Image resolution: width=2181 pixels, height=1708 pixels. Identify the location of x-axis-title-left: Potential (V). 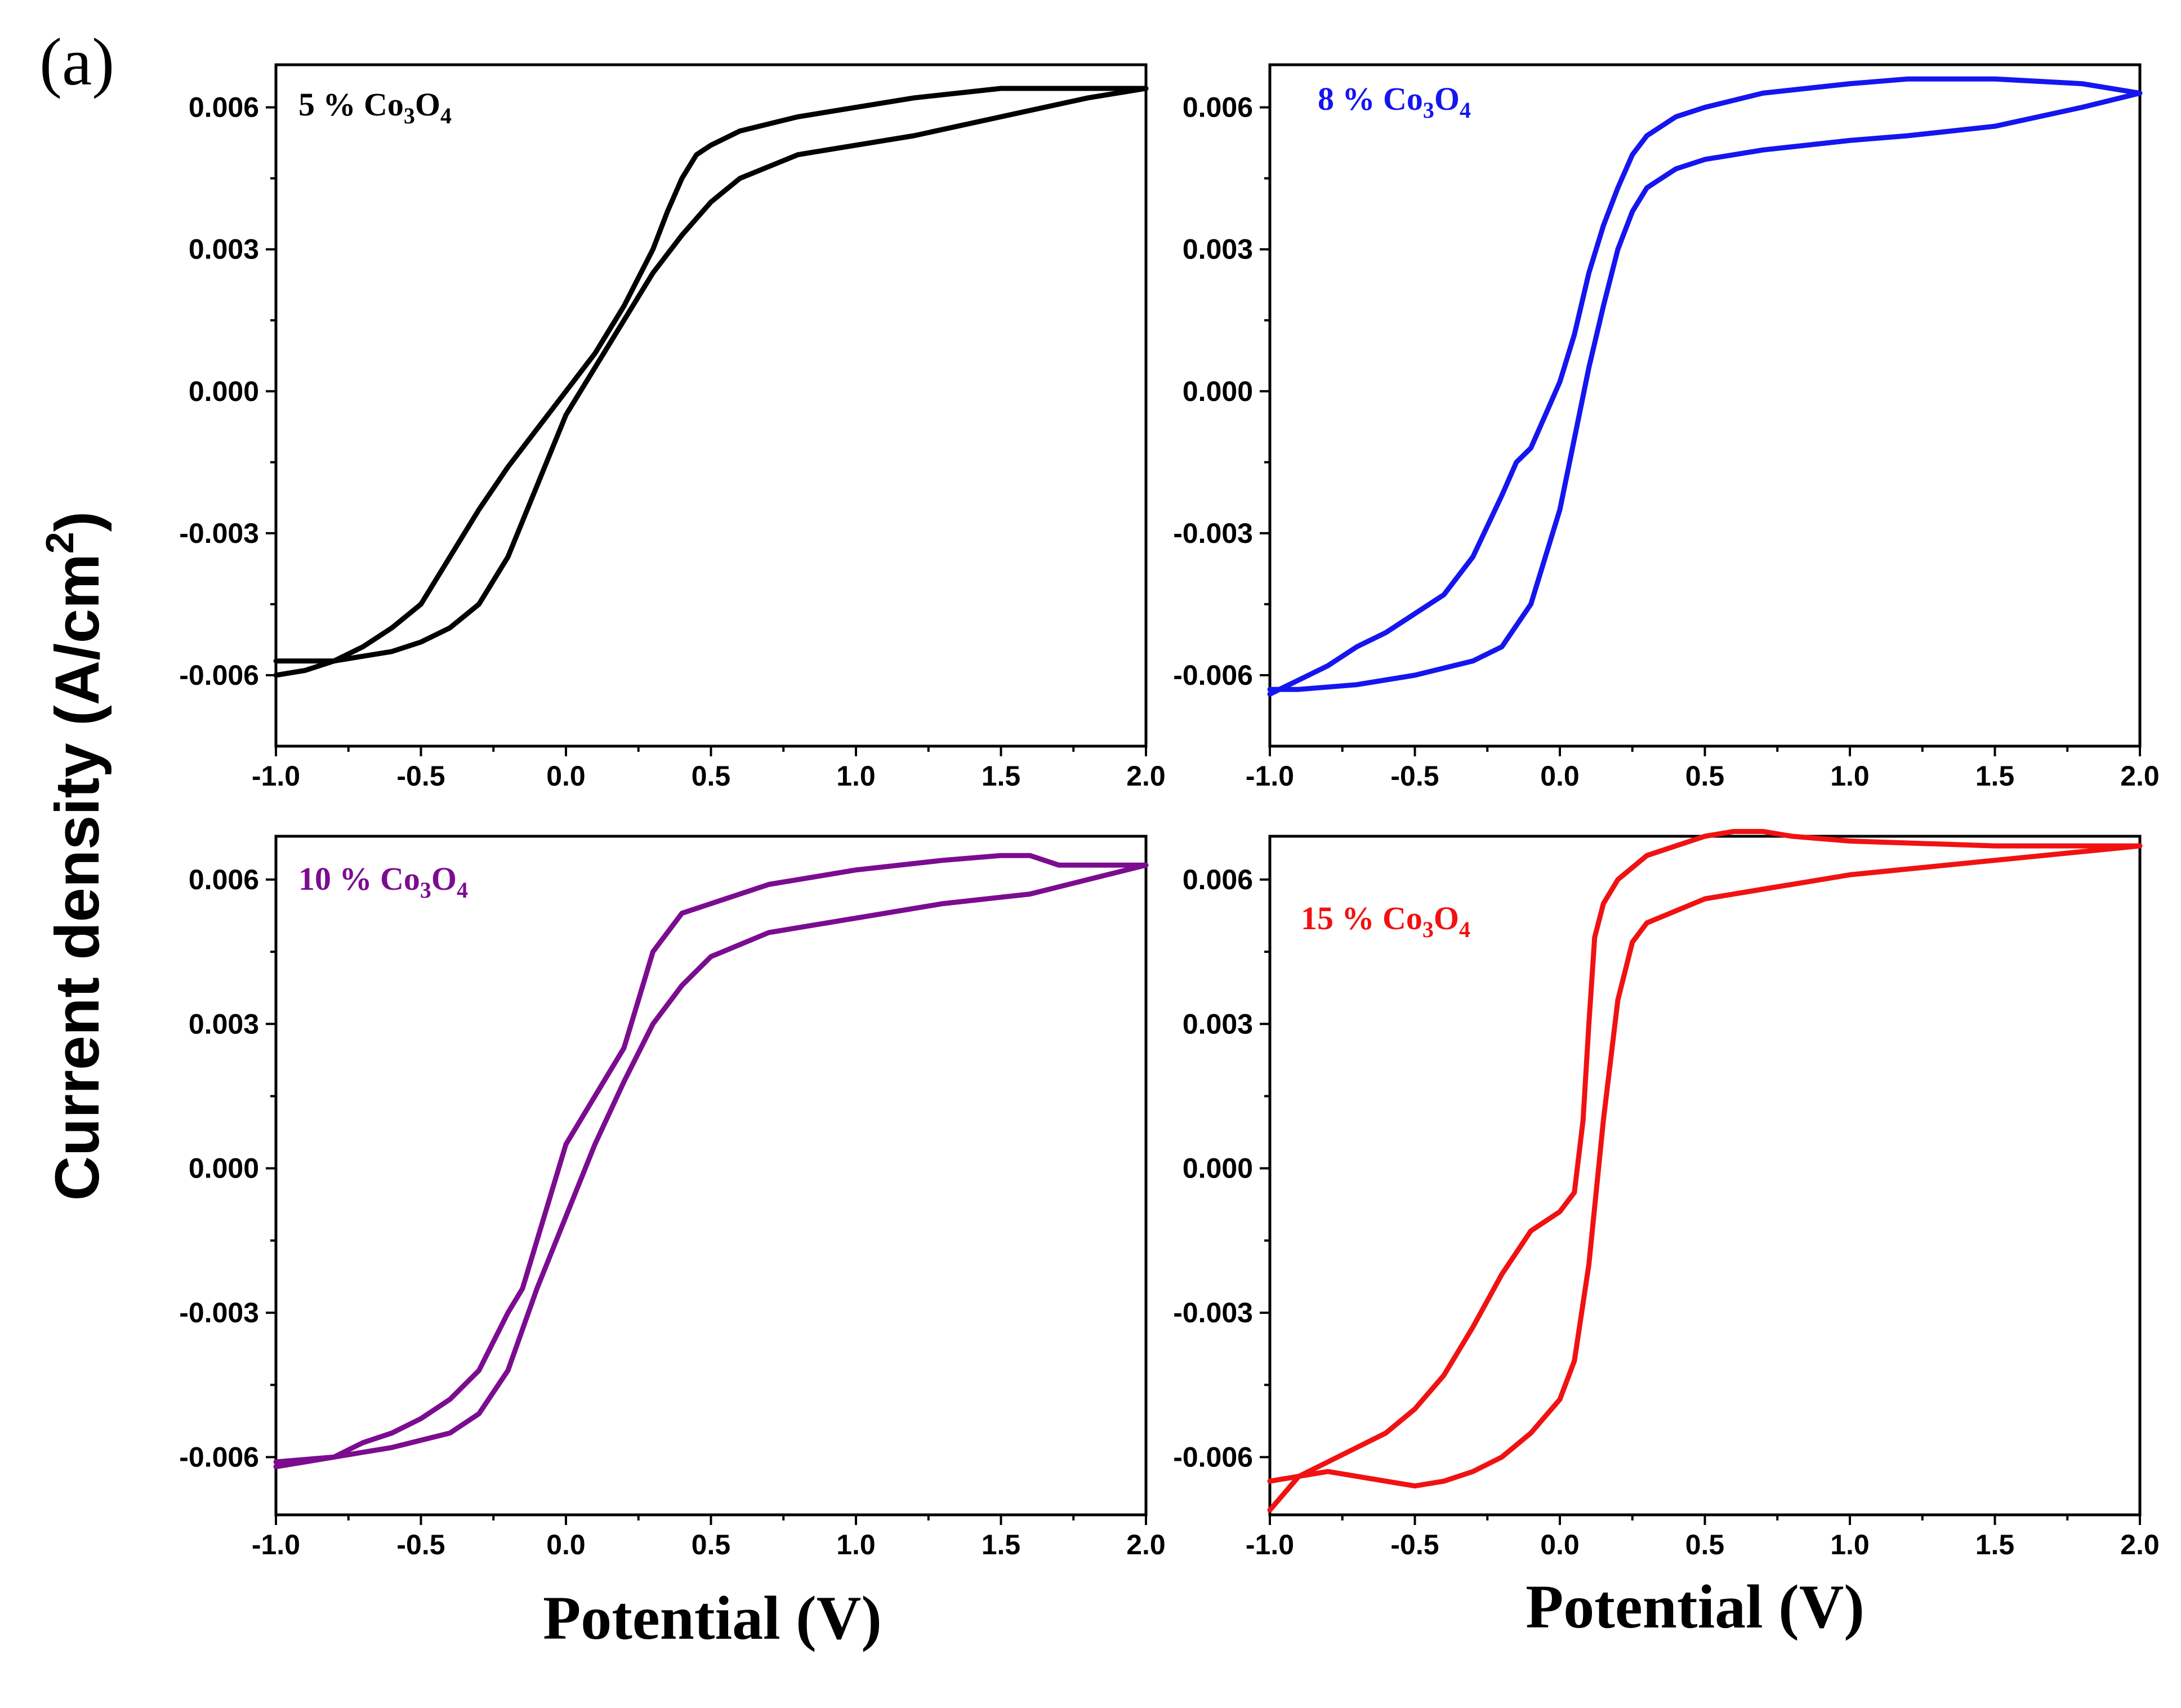
(712, 1618).